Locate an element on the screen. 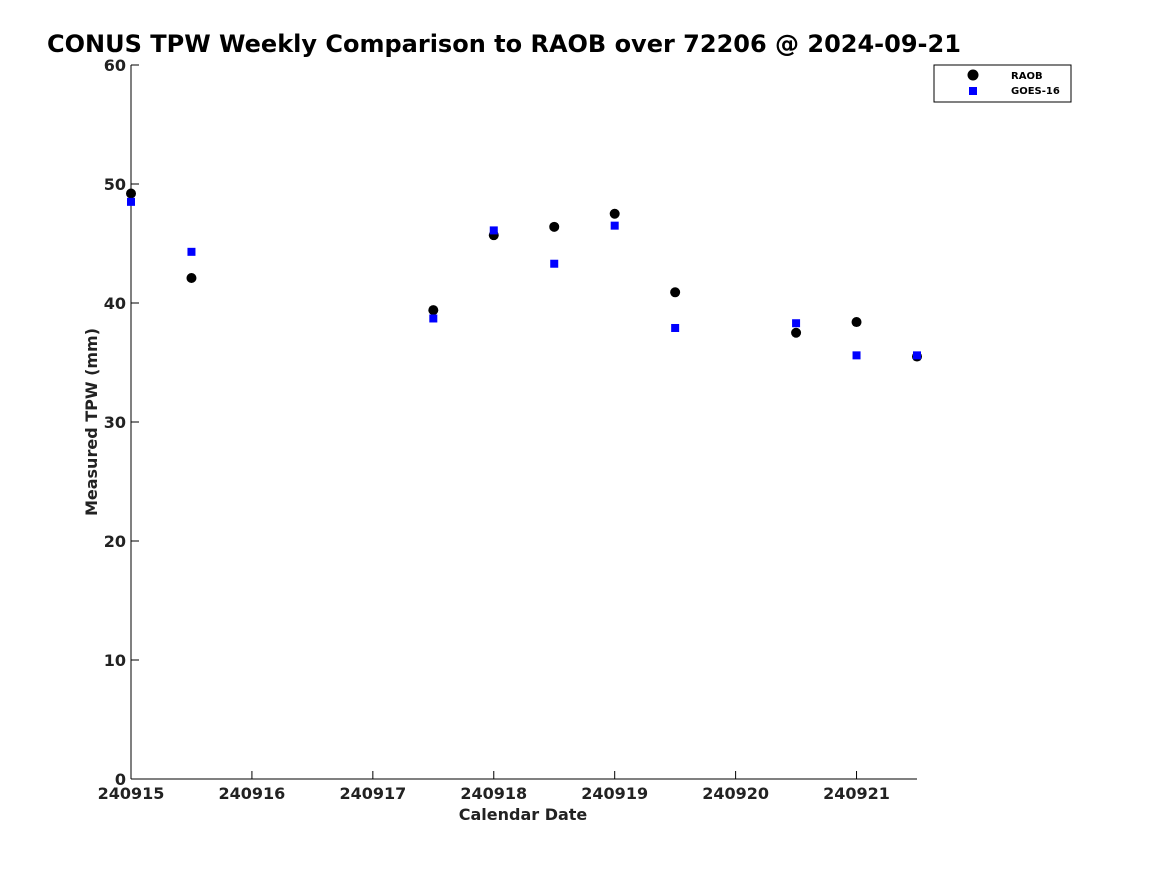 This screenshot has width=1167, height=875. y-tick-label: 40 is located at coordinates (115, 303).